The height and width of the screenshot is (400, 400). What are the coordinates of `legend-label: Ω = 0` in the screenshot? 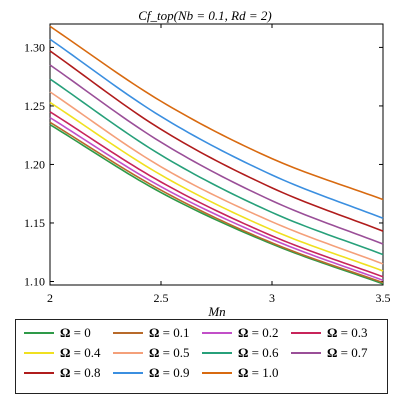 It's located at (75, 332).